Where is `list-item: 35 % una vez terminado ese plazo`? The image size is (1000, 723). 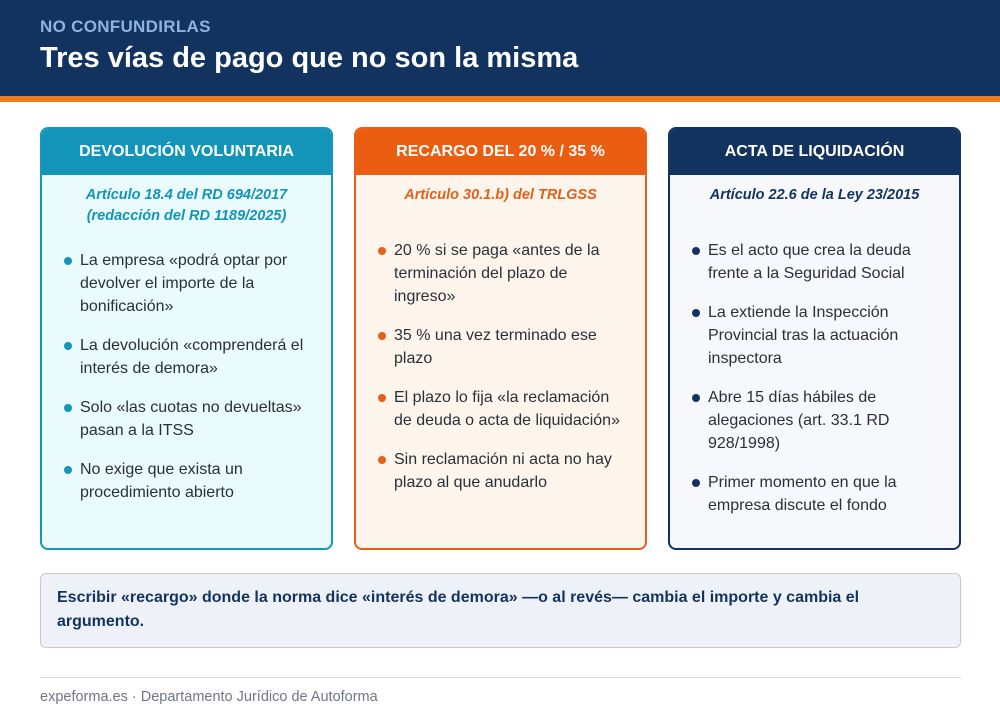 list-item: 35 % una vez terminado ese plazo is located at coordinates (501, 347).